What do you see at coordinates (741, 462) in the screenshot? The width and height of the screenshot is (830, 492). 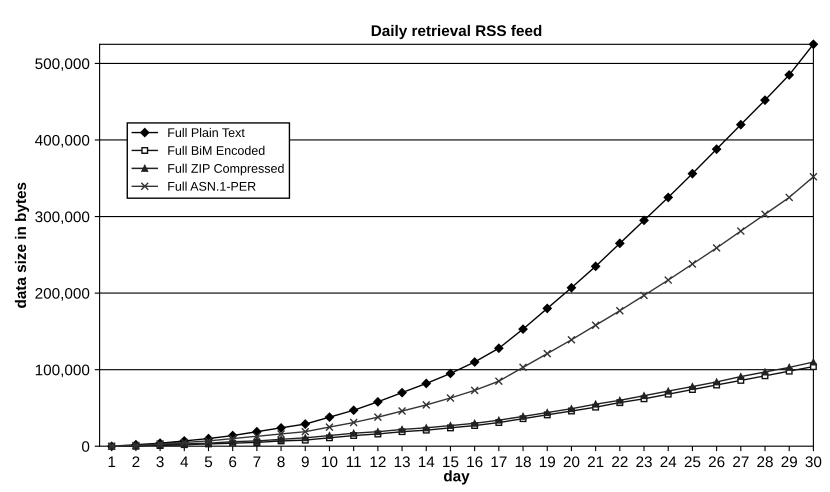 I see `x-tick-label: 27` at bounding box center [741, 462].